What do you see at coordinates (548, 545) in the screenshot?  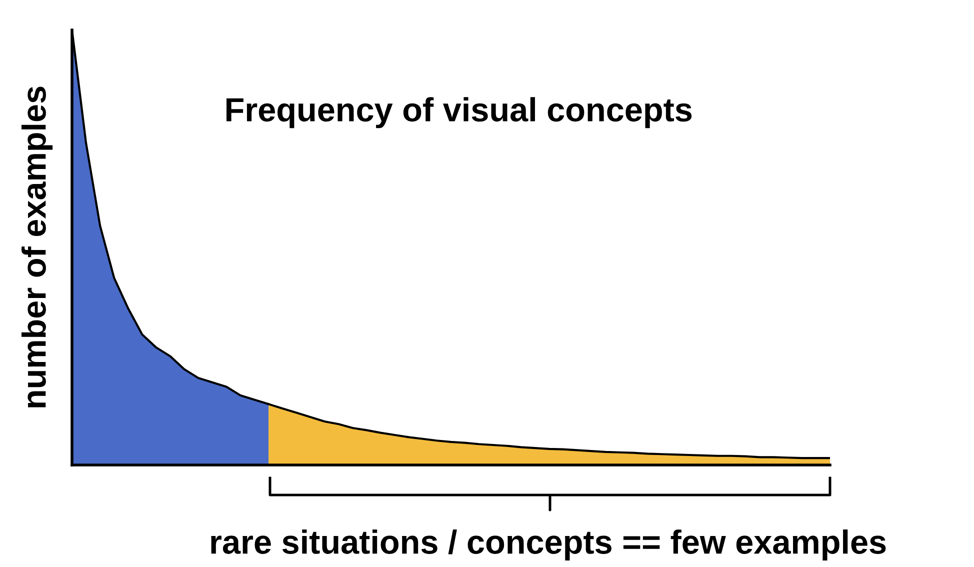 I see `text: rare situations / concepts == few examples` at bounding box center [548, 545].